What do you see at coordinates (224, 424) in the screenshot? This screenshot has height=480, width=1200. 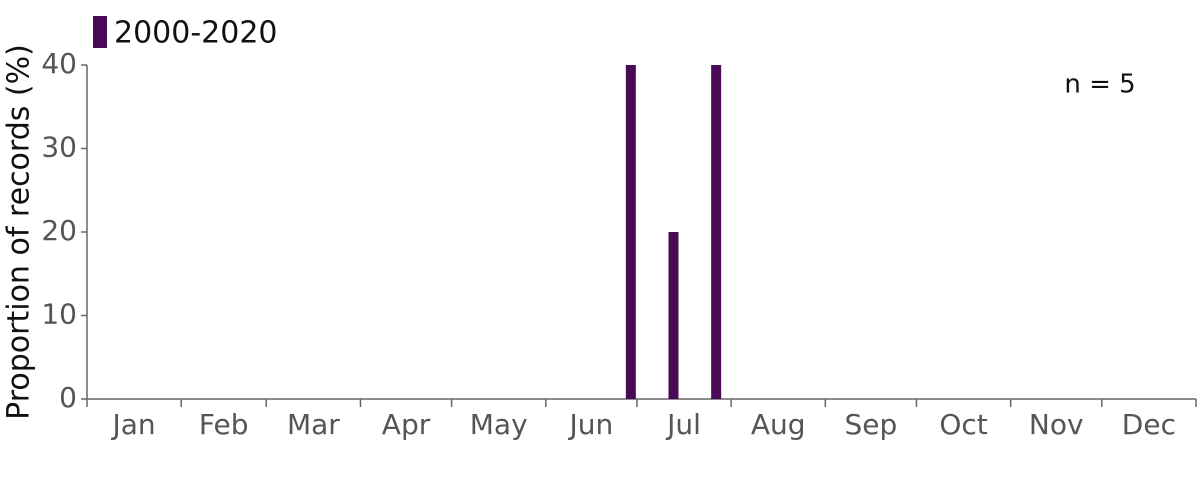 I see `x-tick-label: Feb` at bounding box center [224, 424].